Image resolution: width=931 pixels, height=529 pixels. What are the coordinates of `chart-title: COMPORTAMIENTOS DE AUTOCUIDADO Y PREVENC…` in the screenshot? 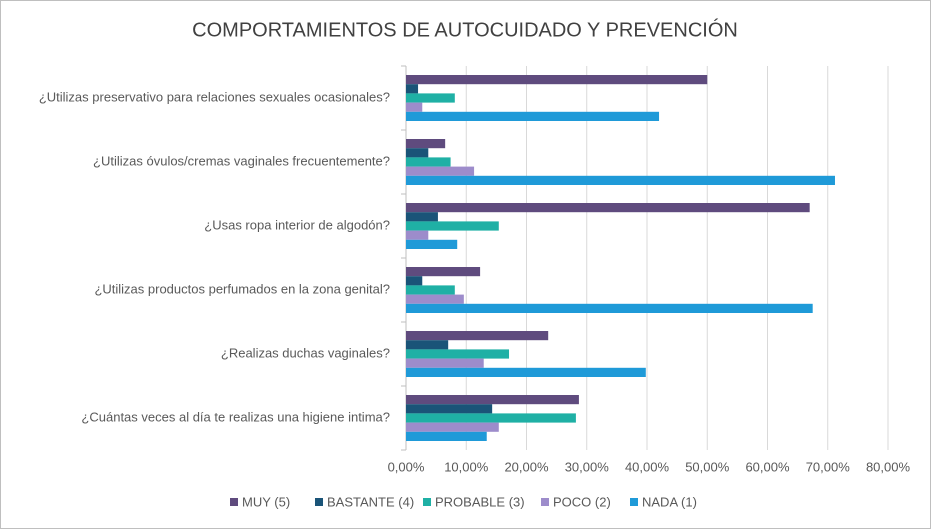 It's located at (465, 29).